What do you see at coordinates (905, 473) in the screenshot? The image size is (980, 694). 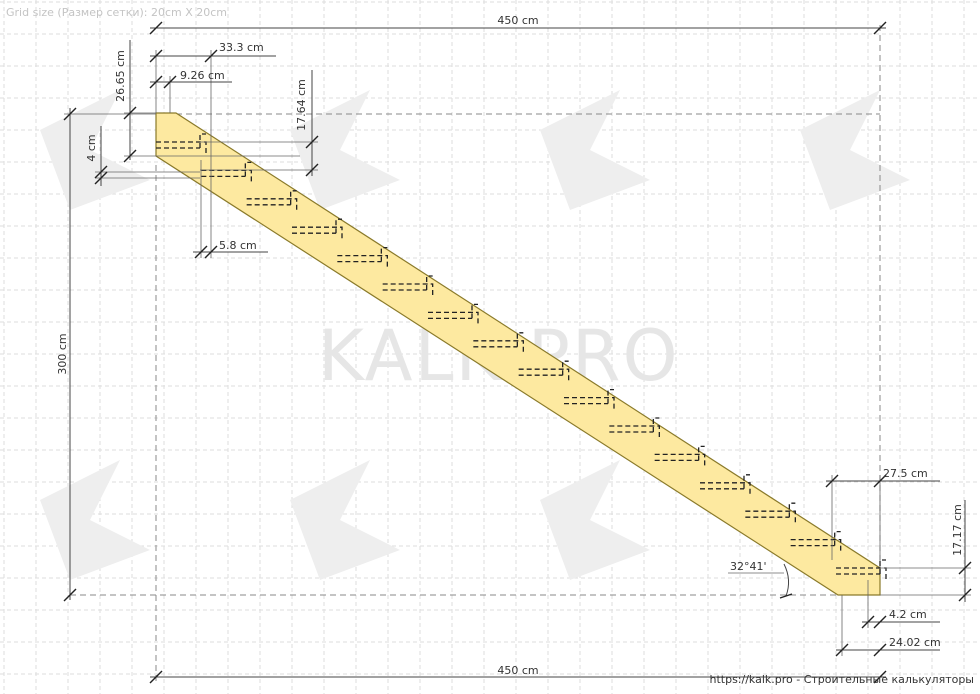 I see `bottom-tread-label: 27.5 cm` at bounding box center [905, 473].